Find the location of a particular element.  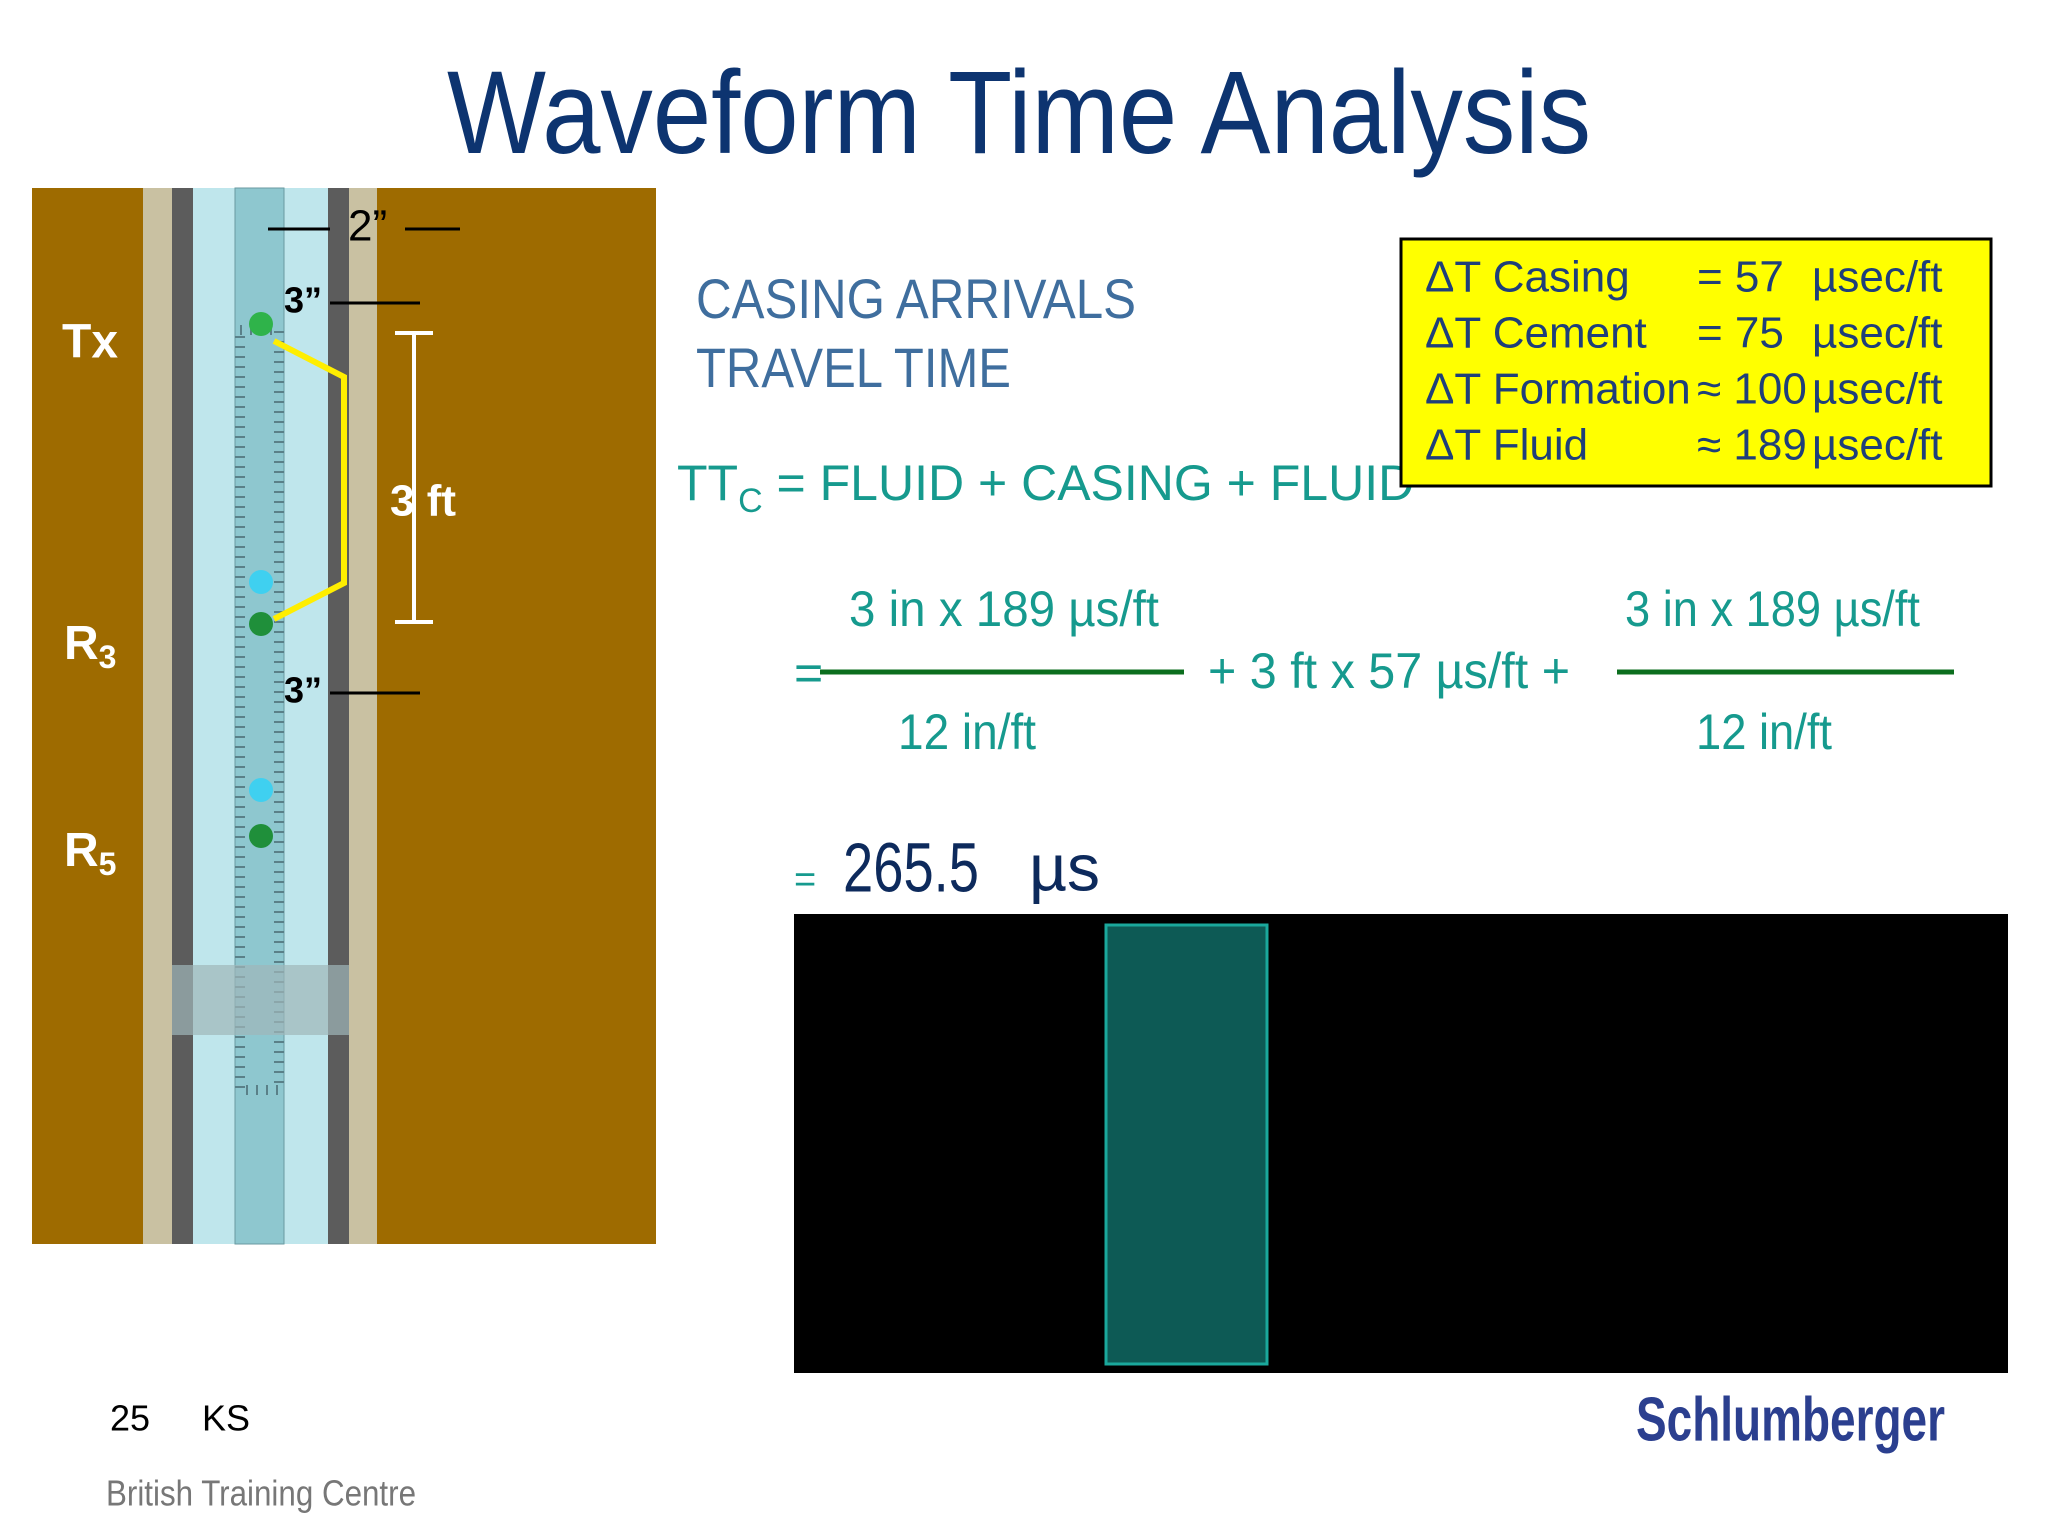

initials: KS is located at coordinates (226, 1418).